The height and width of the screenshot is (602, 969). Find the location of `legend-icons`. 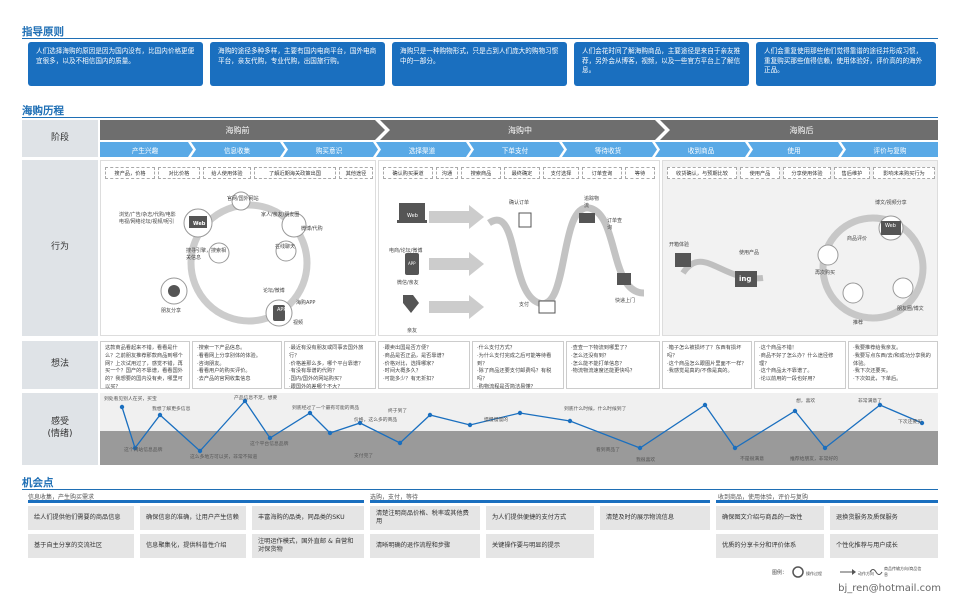

legend-icons is located at coordinates (837, 572).